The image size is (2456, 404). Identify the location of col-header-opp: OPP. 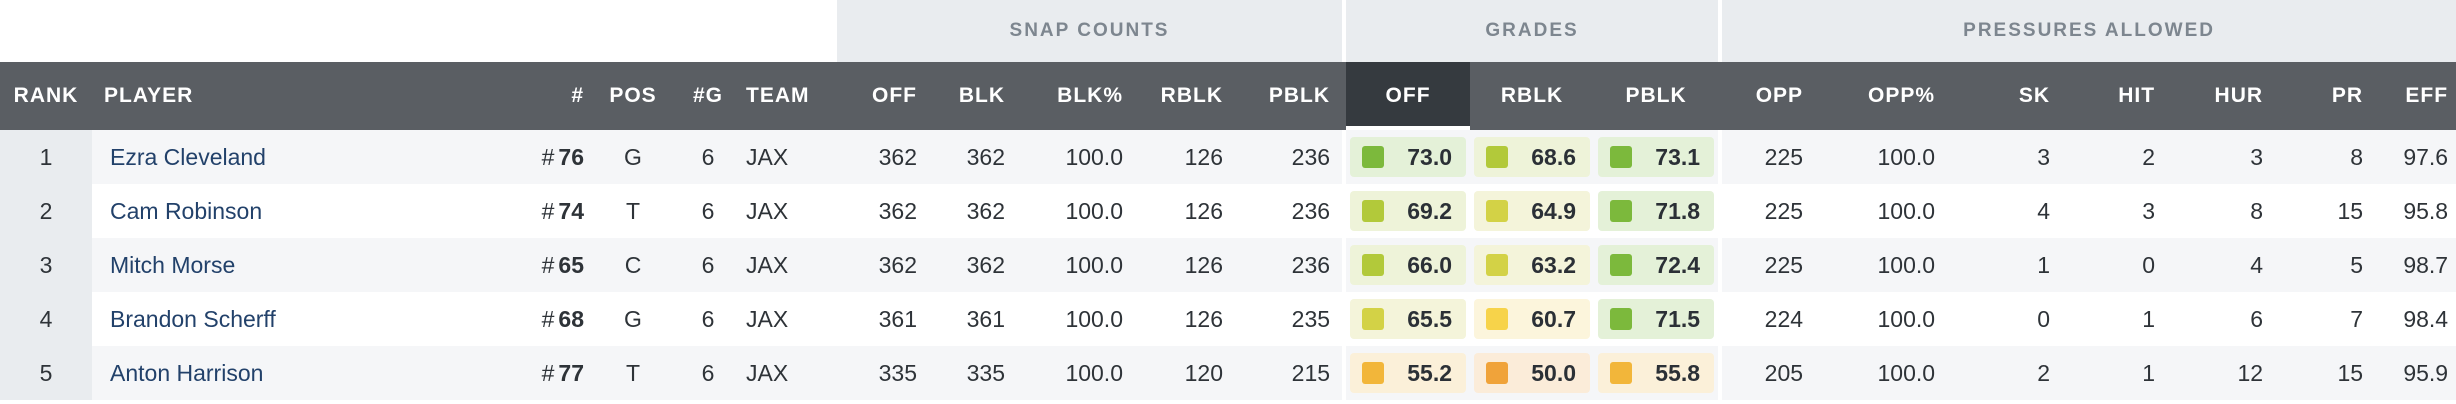
(1769, 96).